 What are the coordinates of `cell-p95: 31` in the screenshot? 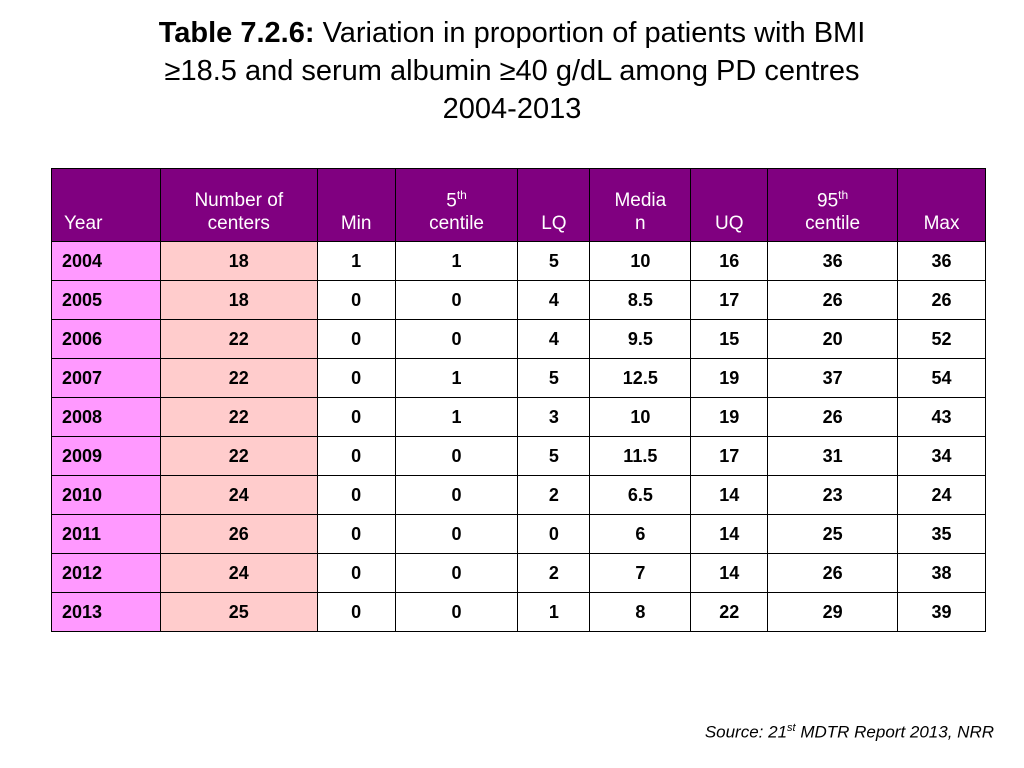 It's located at (833, 456).